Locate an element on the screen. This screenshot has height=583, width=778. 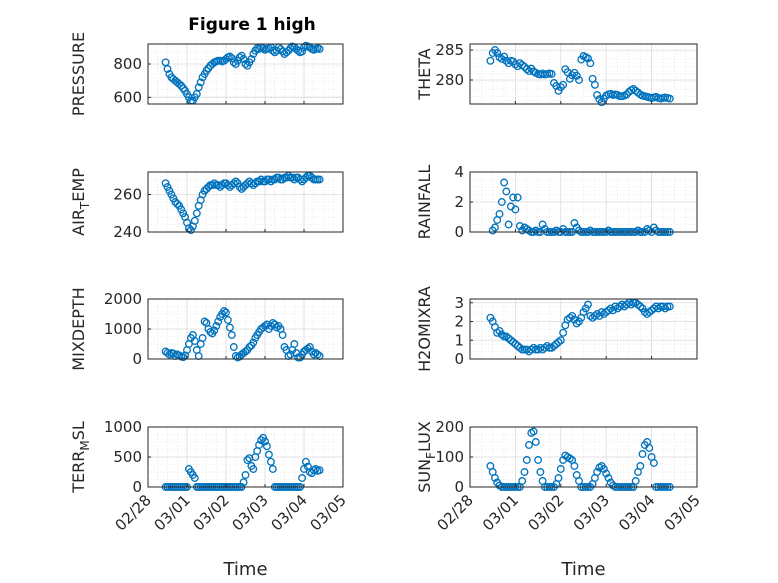
x-tick-label: 03/02 is located at coordinates (545, 512).